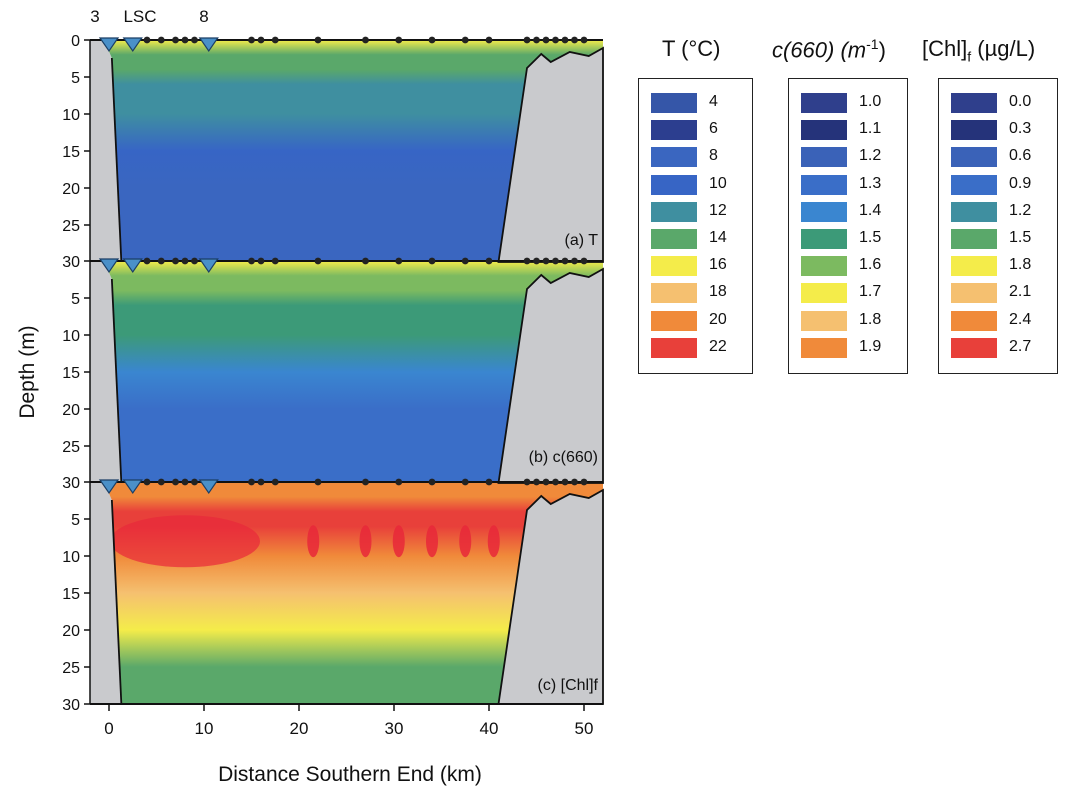 Image resolution: width=1073 pixels, height=789 pixels. What do you see at coordinates (713, 101) in the screenshot?
I see `legend-value-label: 4` at bounding box center [713, 101].